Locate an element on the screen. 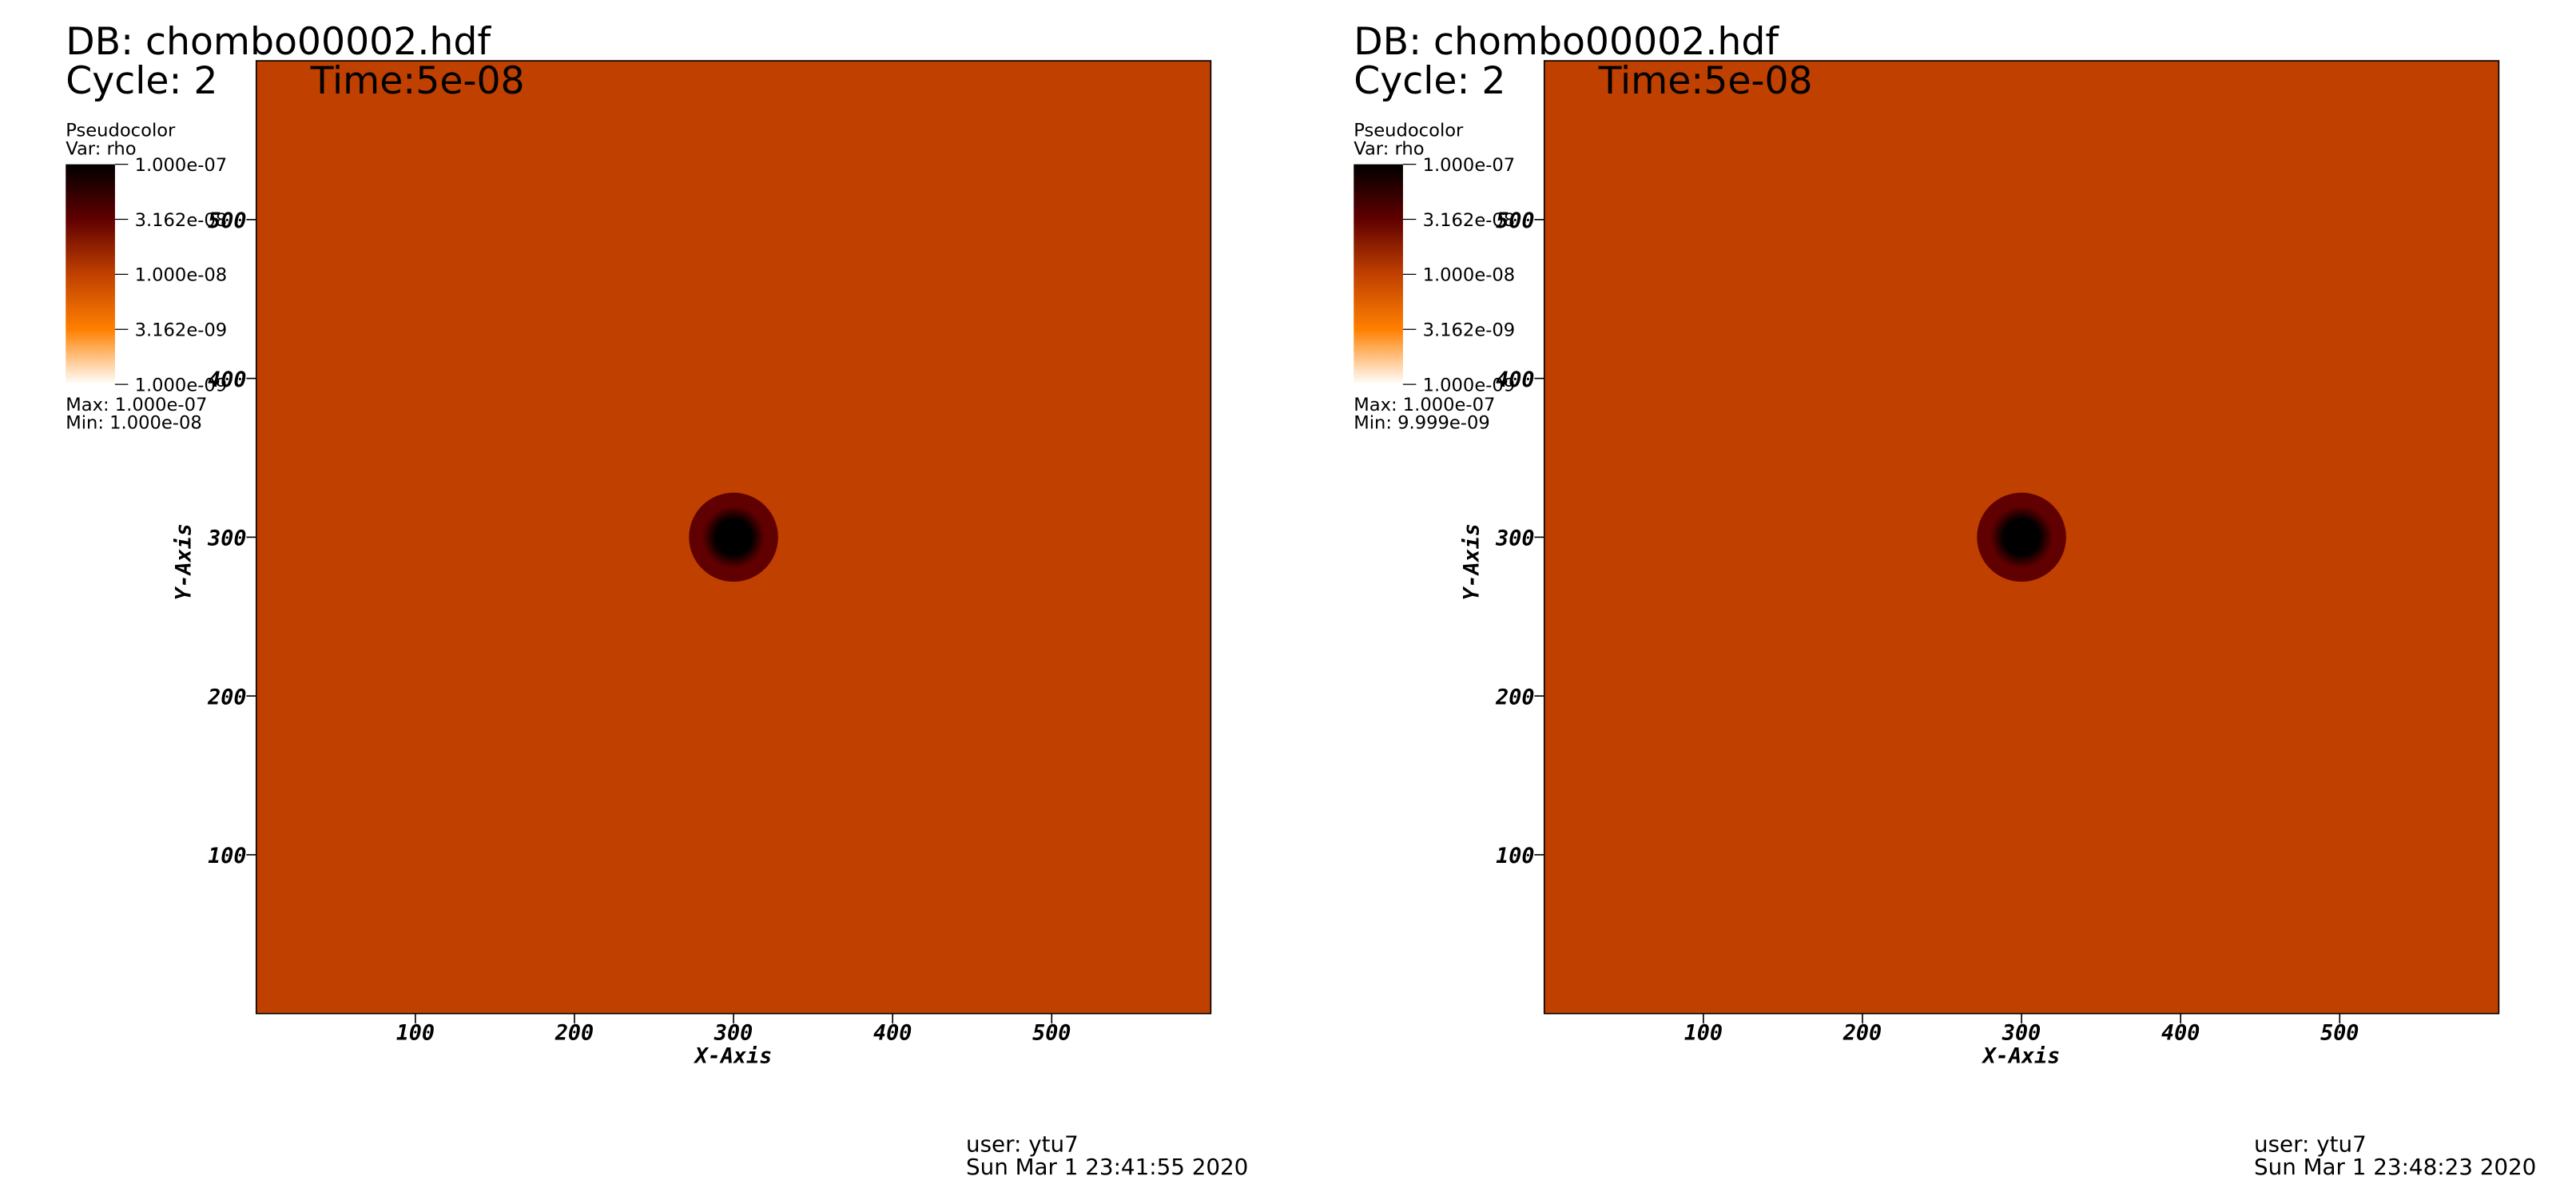  min-label: Min: 9.999e-09 is located at coordinates (1422, 423).